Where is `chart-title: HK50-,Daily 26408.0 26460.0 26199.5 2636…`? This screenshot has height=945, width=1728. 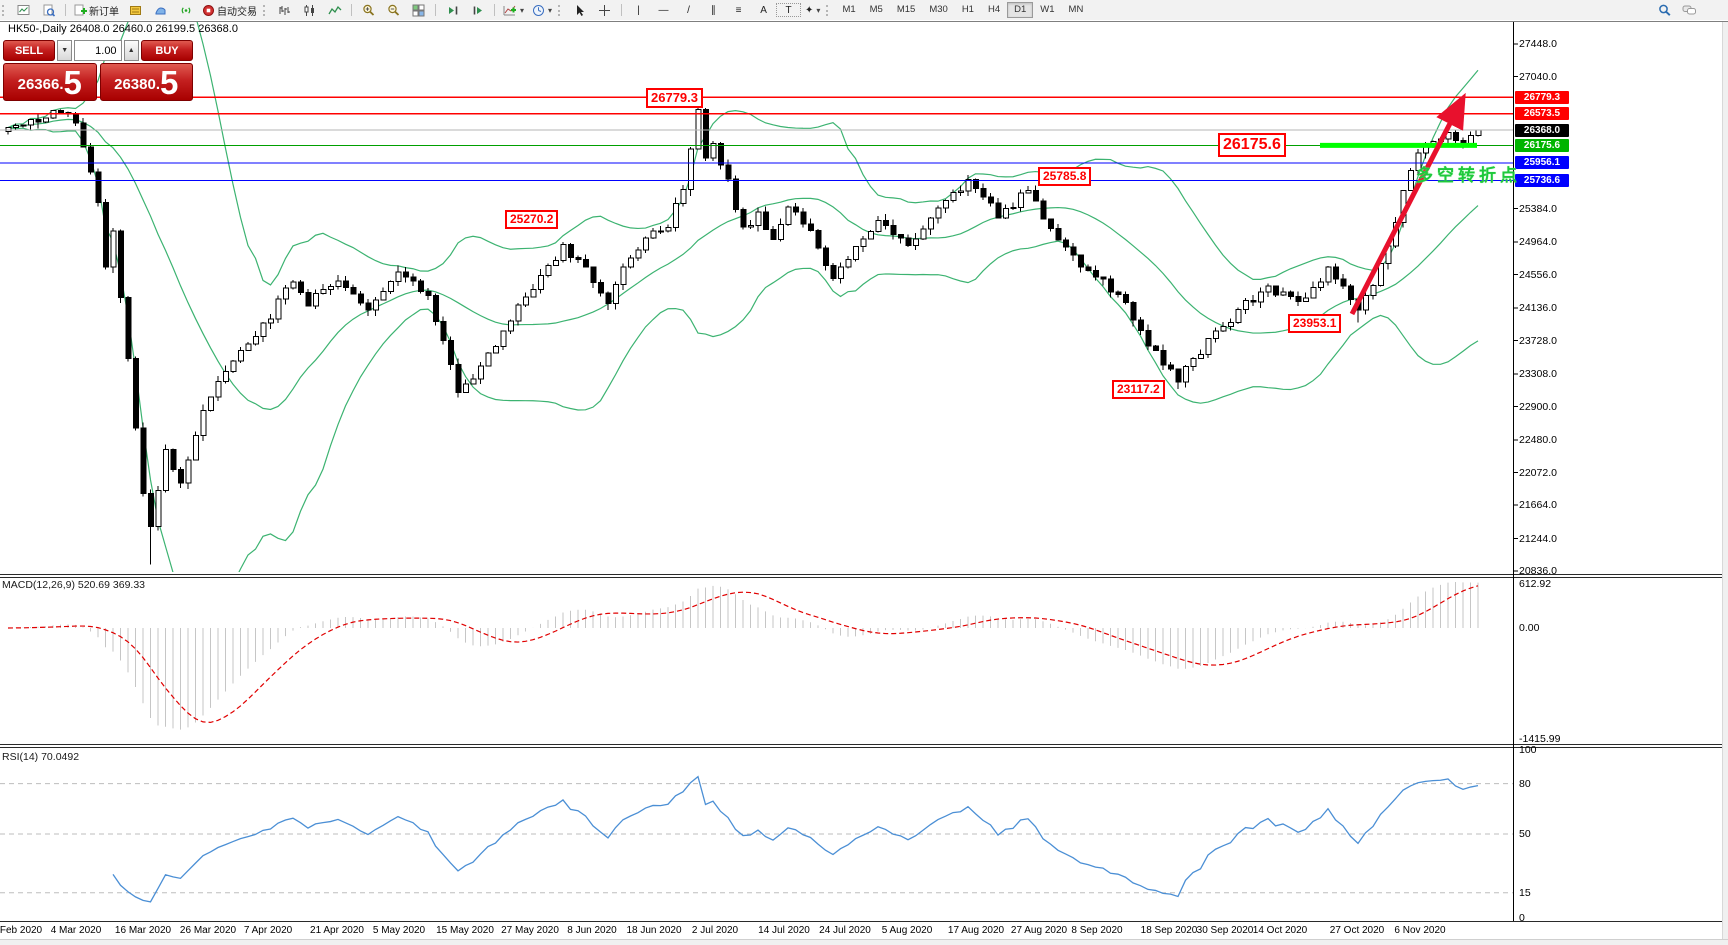 chart-title: HK50-,Daily 26408.0 26460.0 26199.5 2636… is located at coordinates (123, 29).